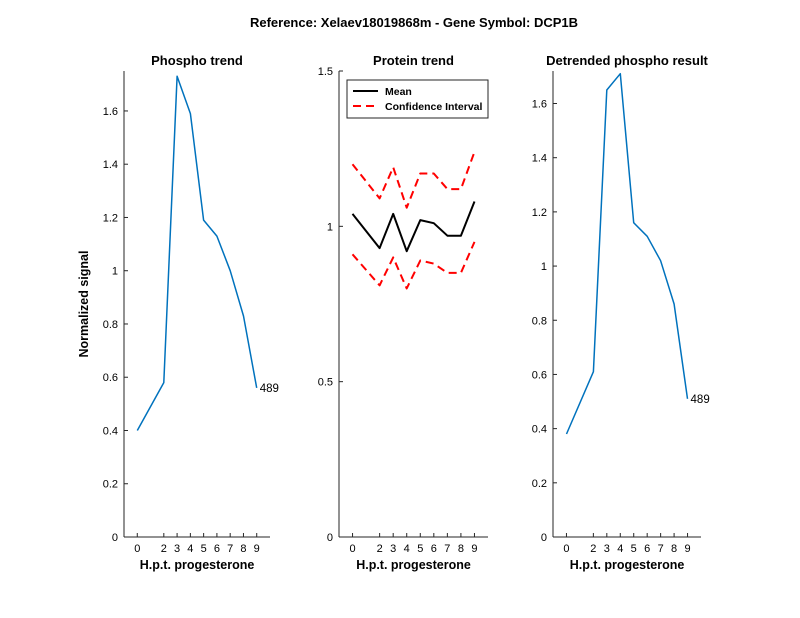 This screenshot has height=618, width=800. Describe the element at coordinates (84, 304) in the screenshot. I see `y-axis-label: Normalized signal` at that location.